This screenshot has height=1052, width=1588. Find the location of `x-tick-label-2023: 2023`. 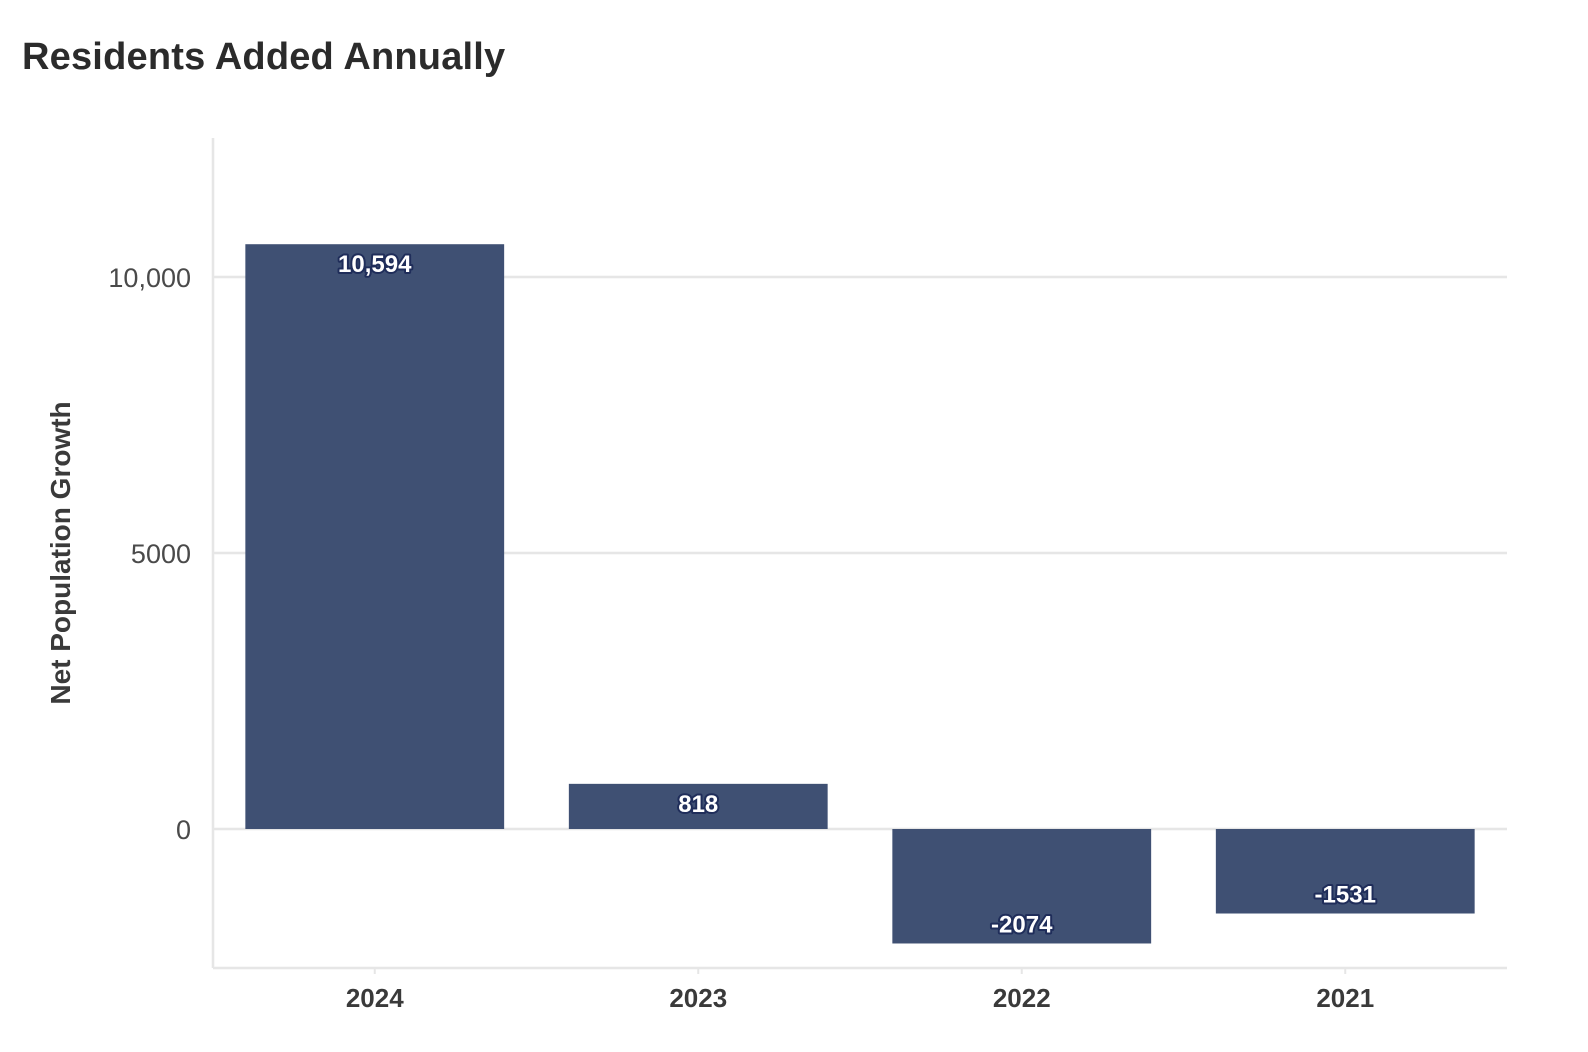

x-tick-label-2023: 2023 is located at coordinates (698, 998).